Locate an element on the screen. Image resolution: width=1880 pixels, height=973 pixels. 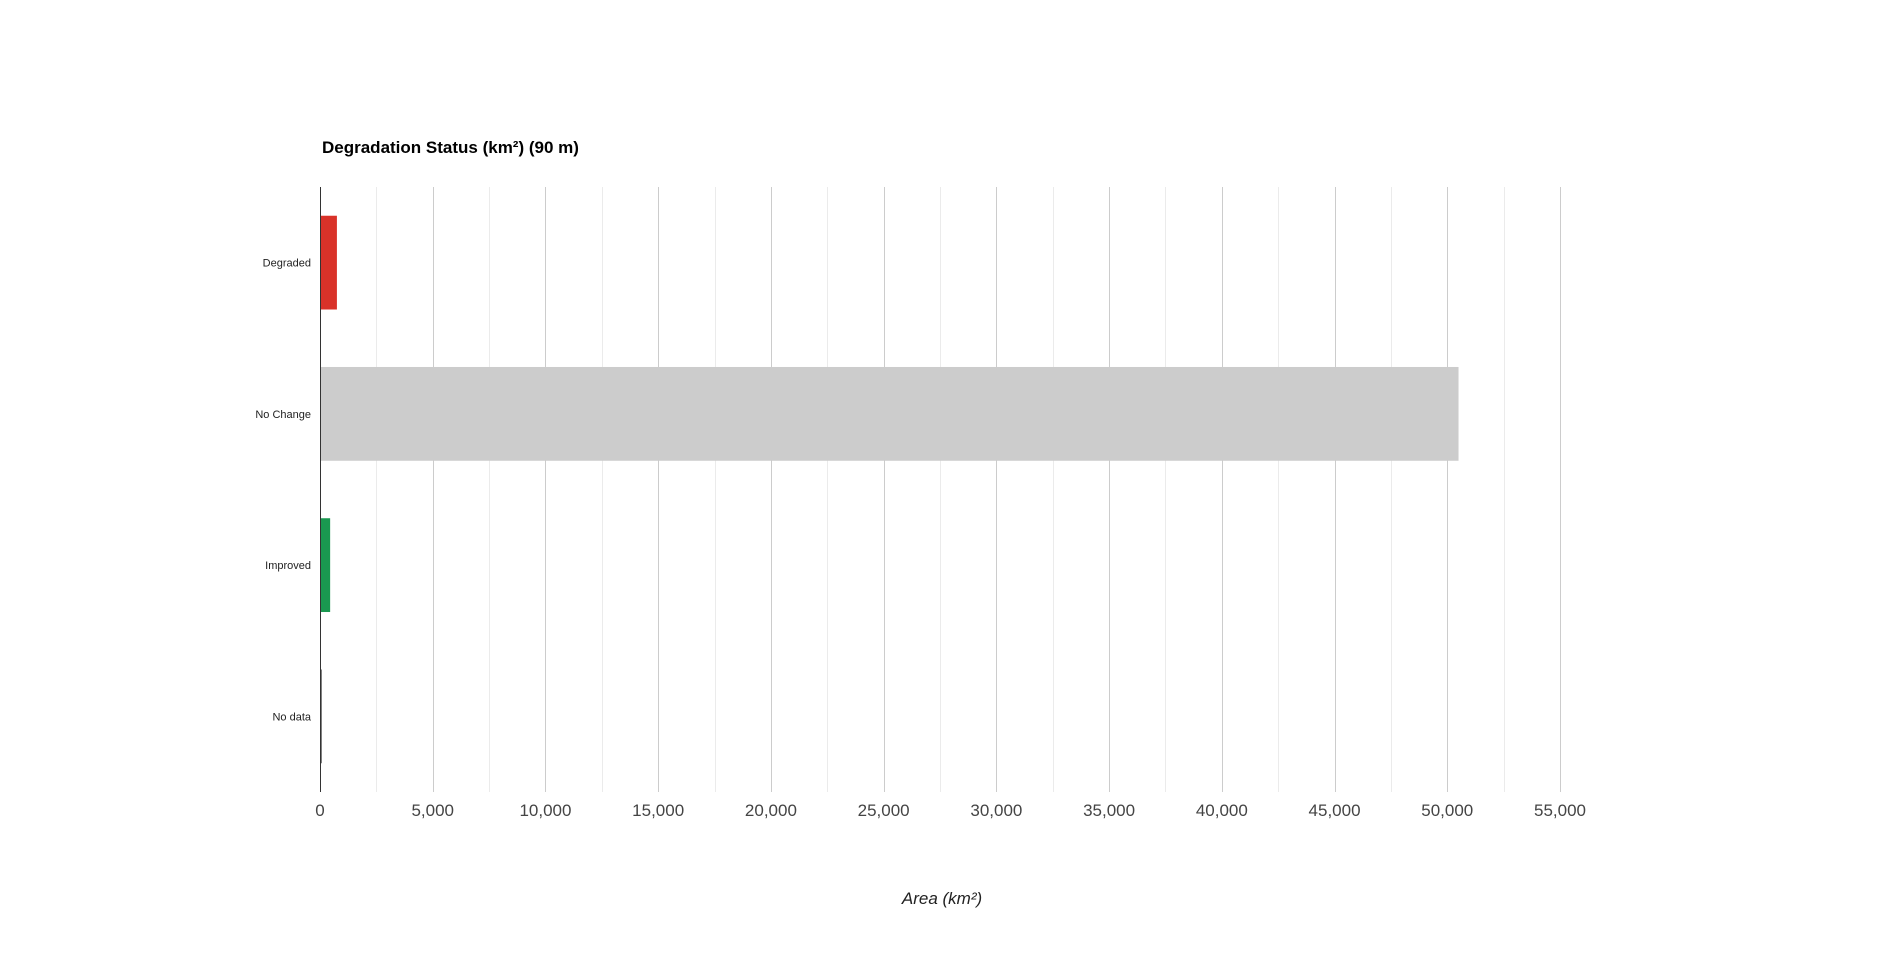
x-axis-title: Area (km²) is located at coordinates (941, 898).